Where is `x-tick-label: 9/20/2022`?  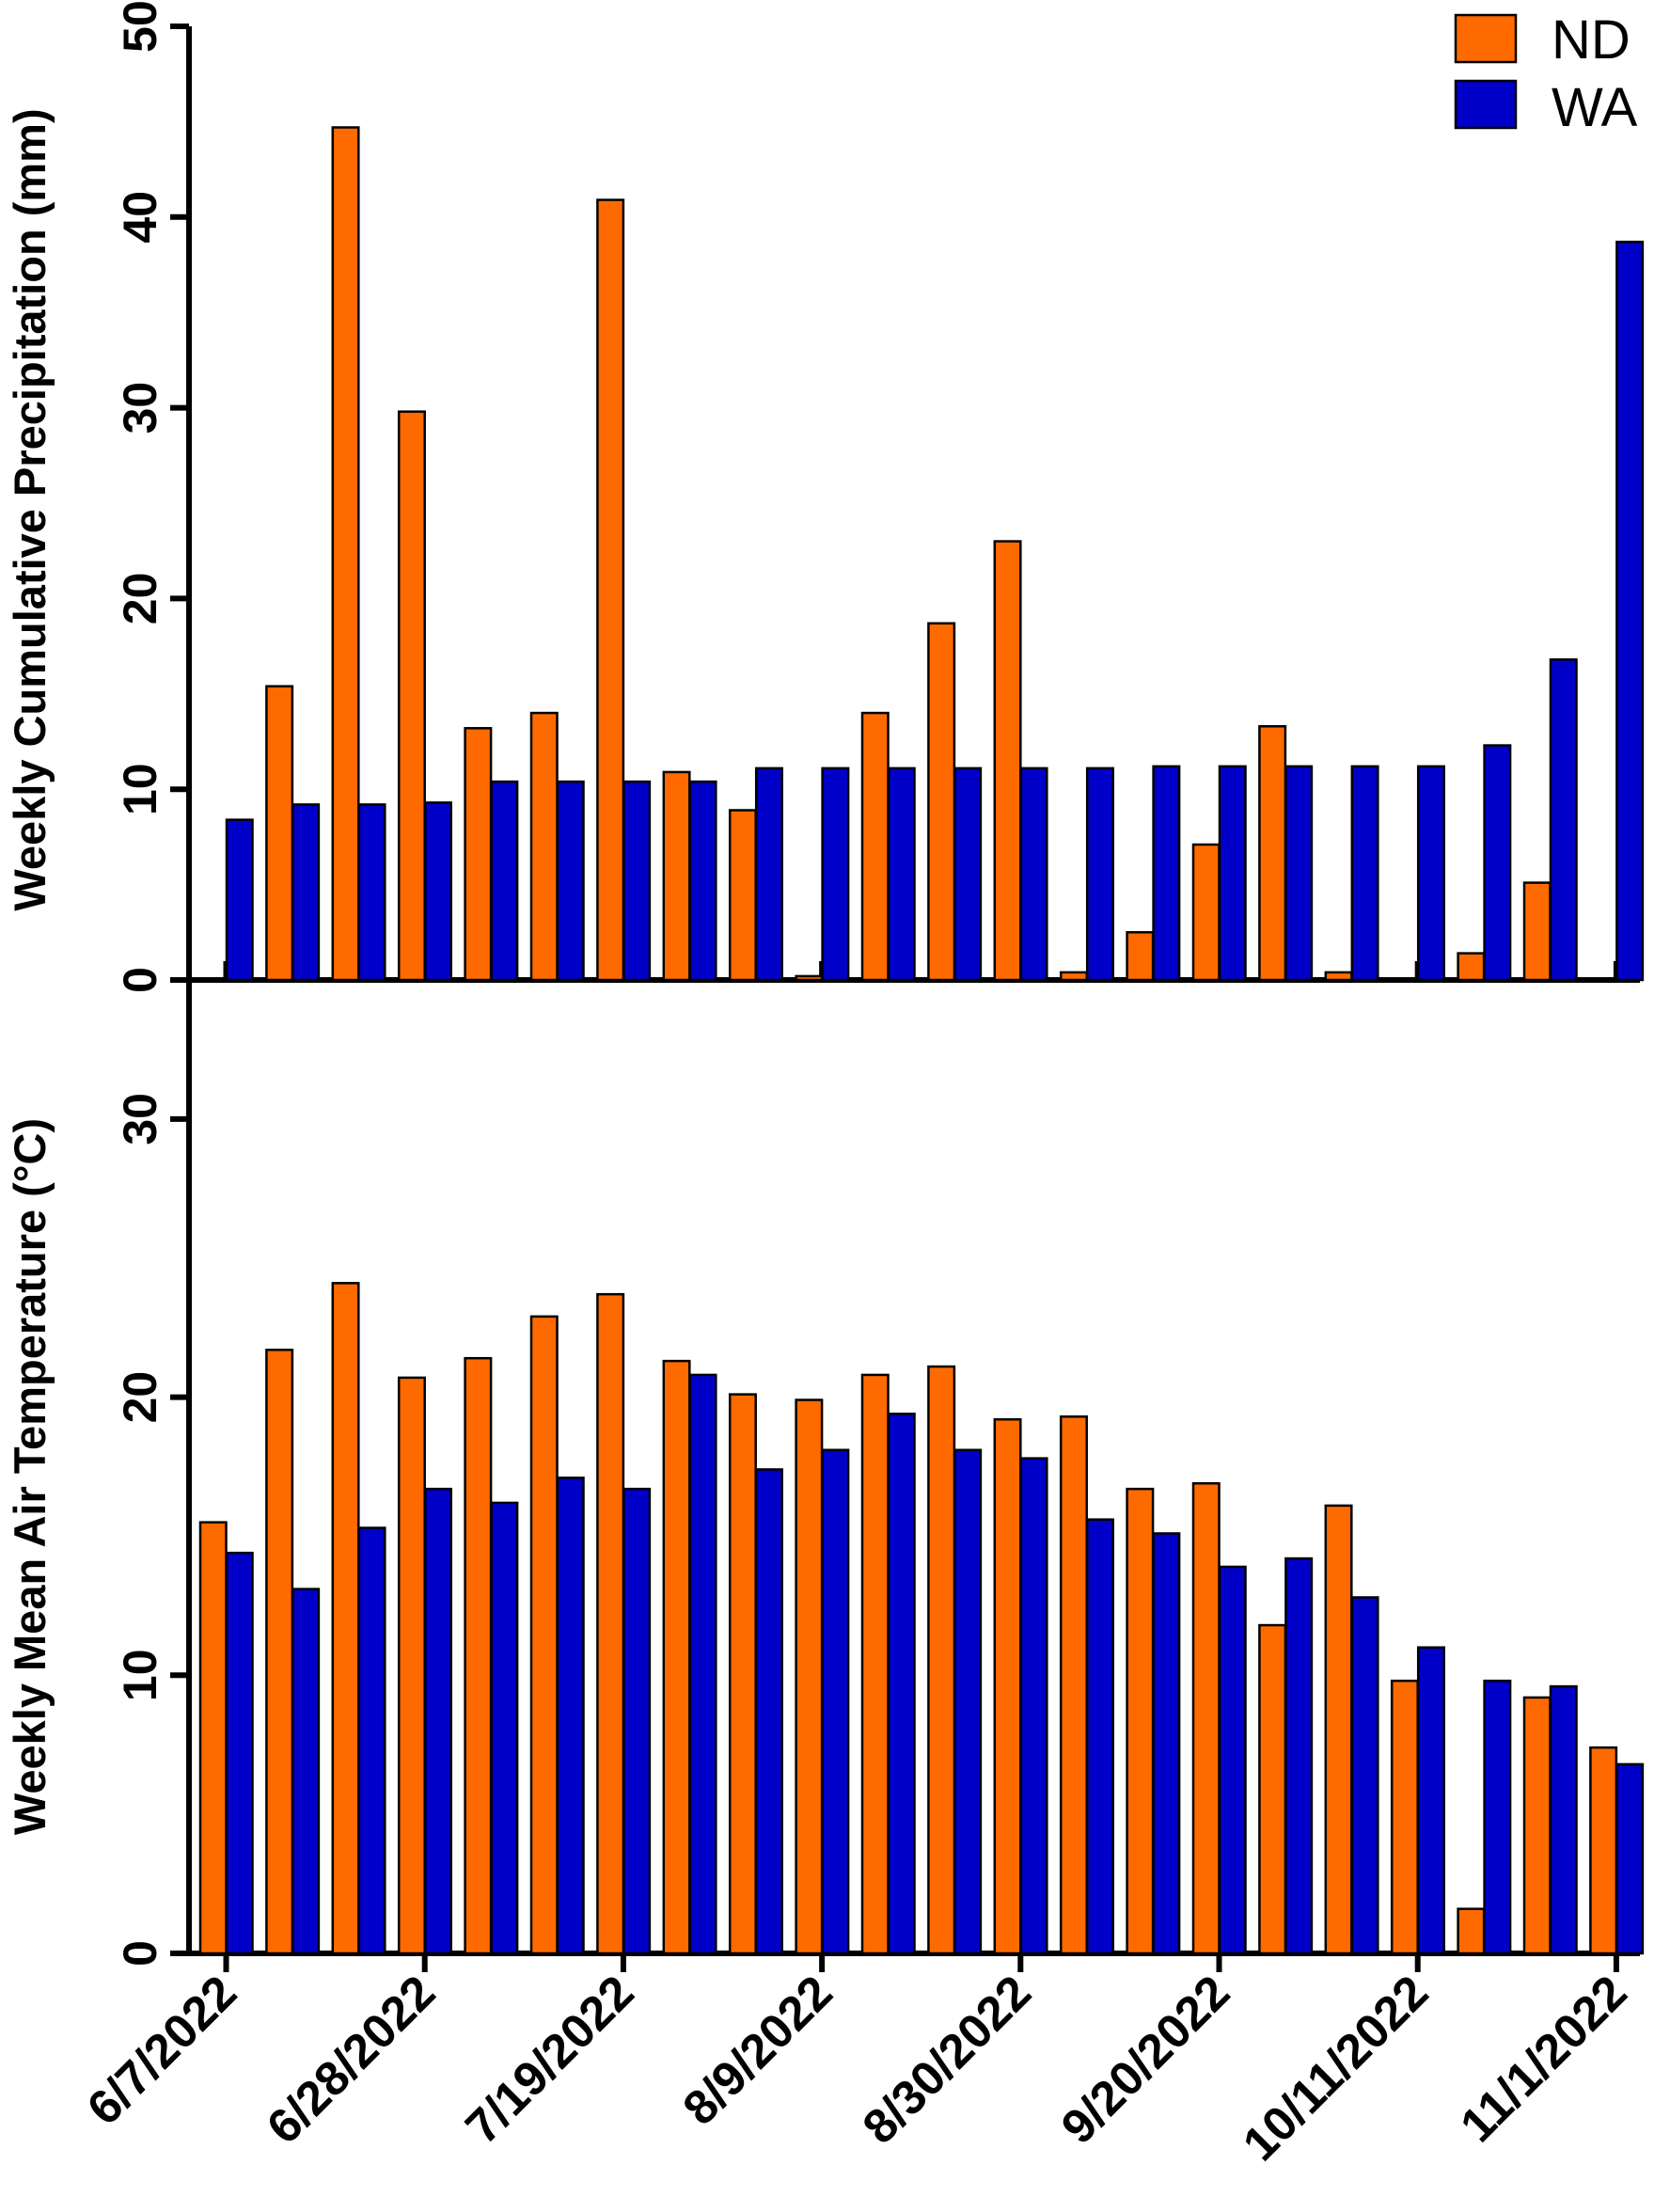
x-tick-label: 9/20/2022 is located at coordinates (1145, 2059).